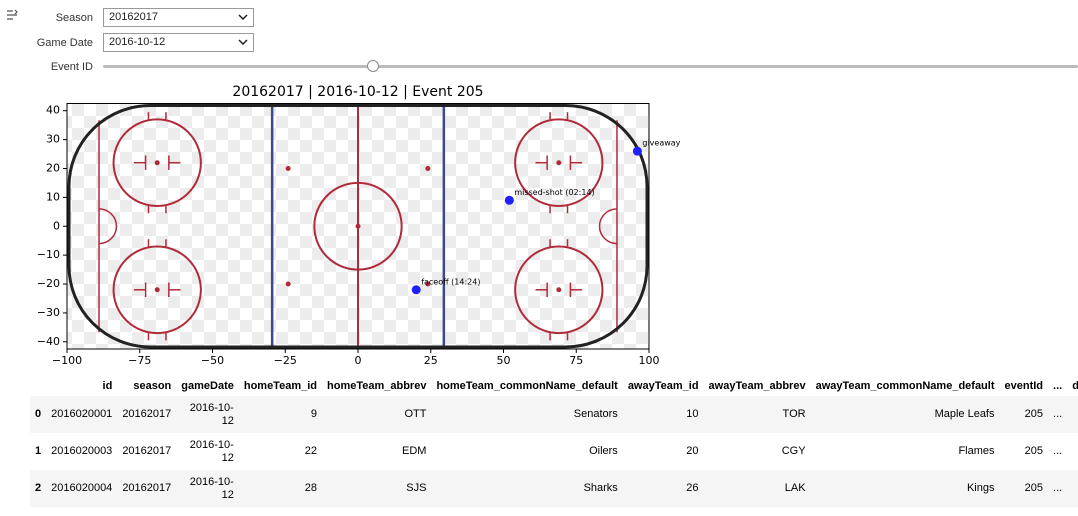  I want to click on column-header: details_yCoord, so click(1075, 386).